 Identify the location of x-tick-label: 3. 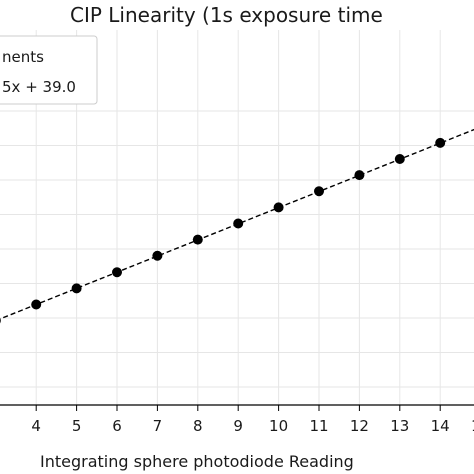
(0, 426).